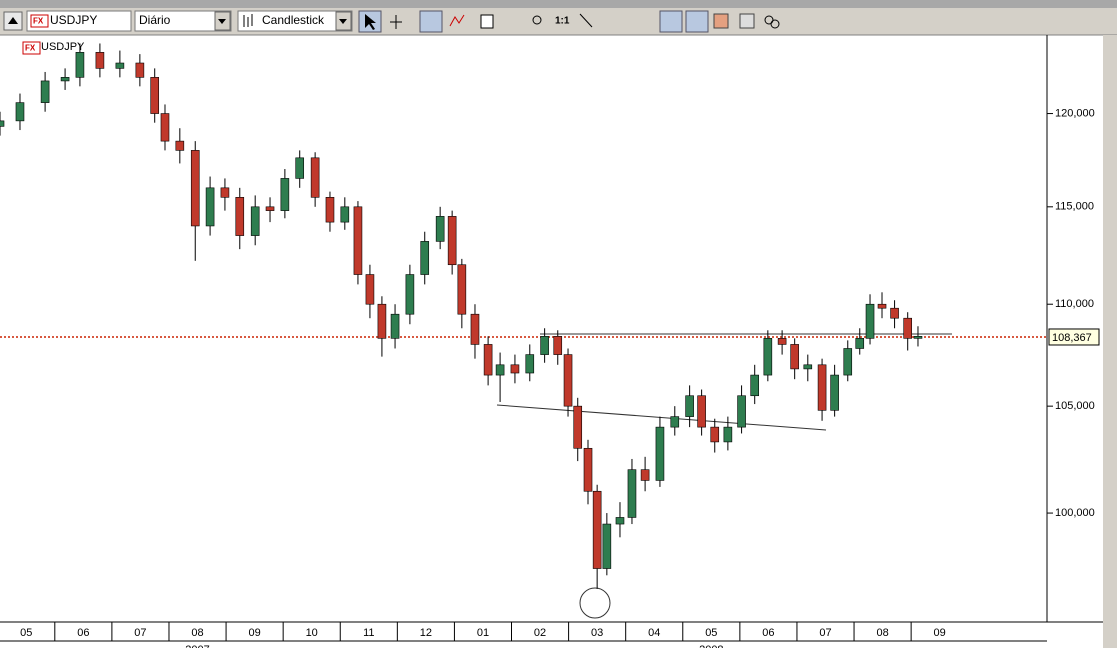  I want to click on grid-tool, so click(431, 21).